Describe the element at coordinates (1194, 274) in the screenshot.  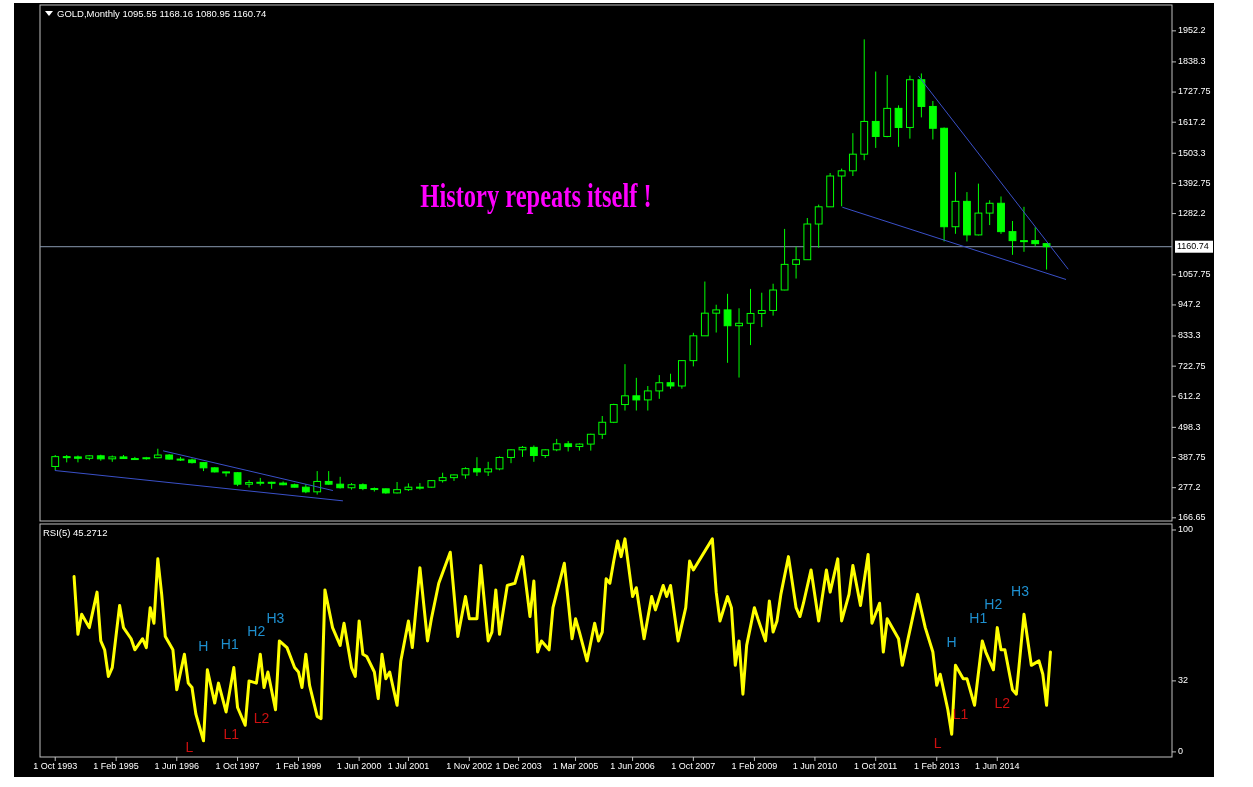
I see `y-tick-label: 1057.75` at that location.